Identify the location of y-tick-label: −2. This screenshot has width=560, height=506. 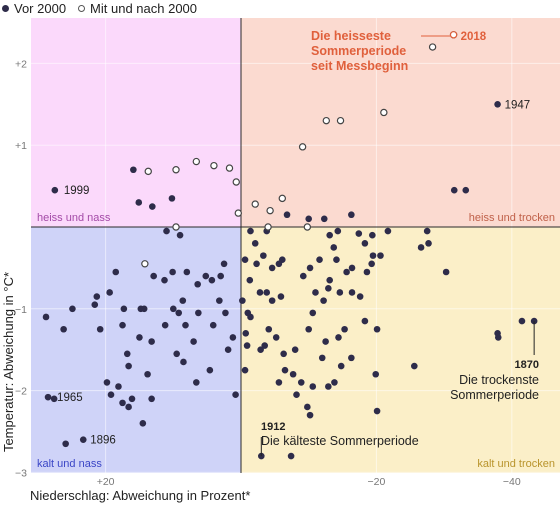
(21, 392).